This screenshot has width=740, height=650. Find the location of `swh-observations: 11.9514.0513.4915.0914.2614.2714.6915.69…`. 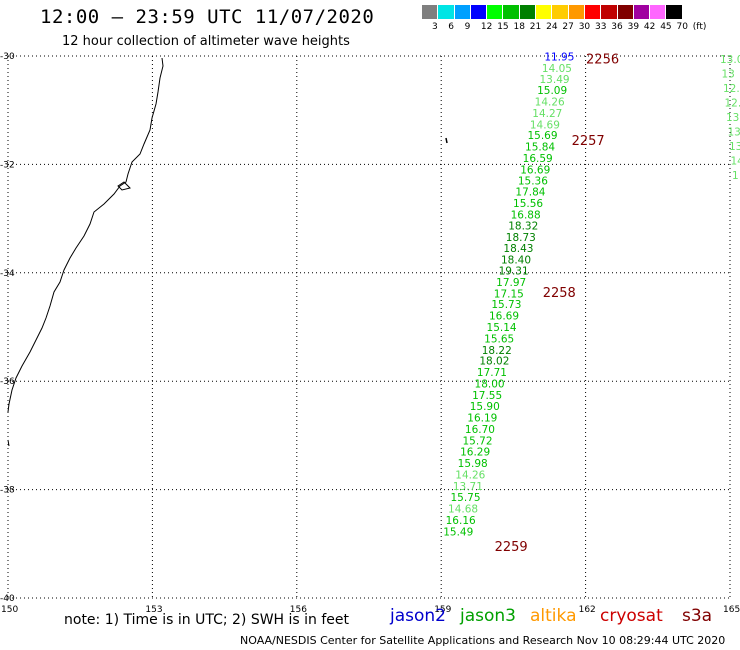

swh-observations: 11.9514.0513.4915.0914.2614.2714.6915.69… is located at coordinates (508, 295).